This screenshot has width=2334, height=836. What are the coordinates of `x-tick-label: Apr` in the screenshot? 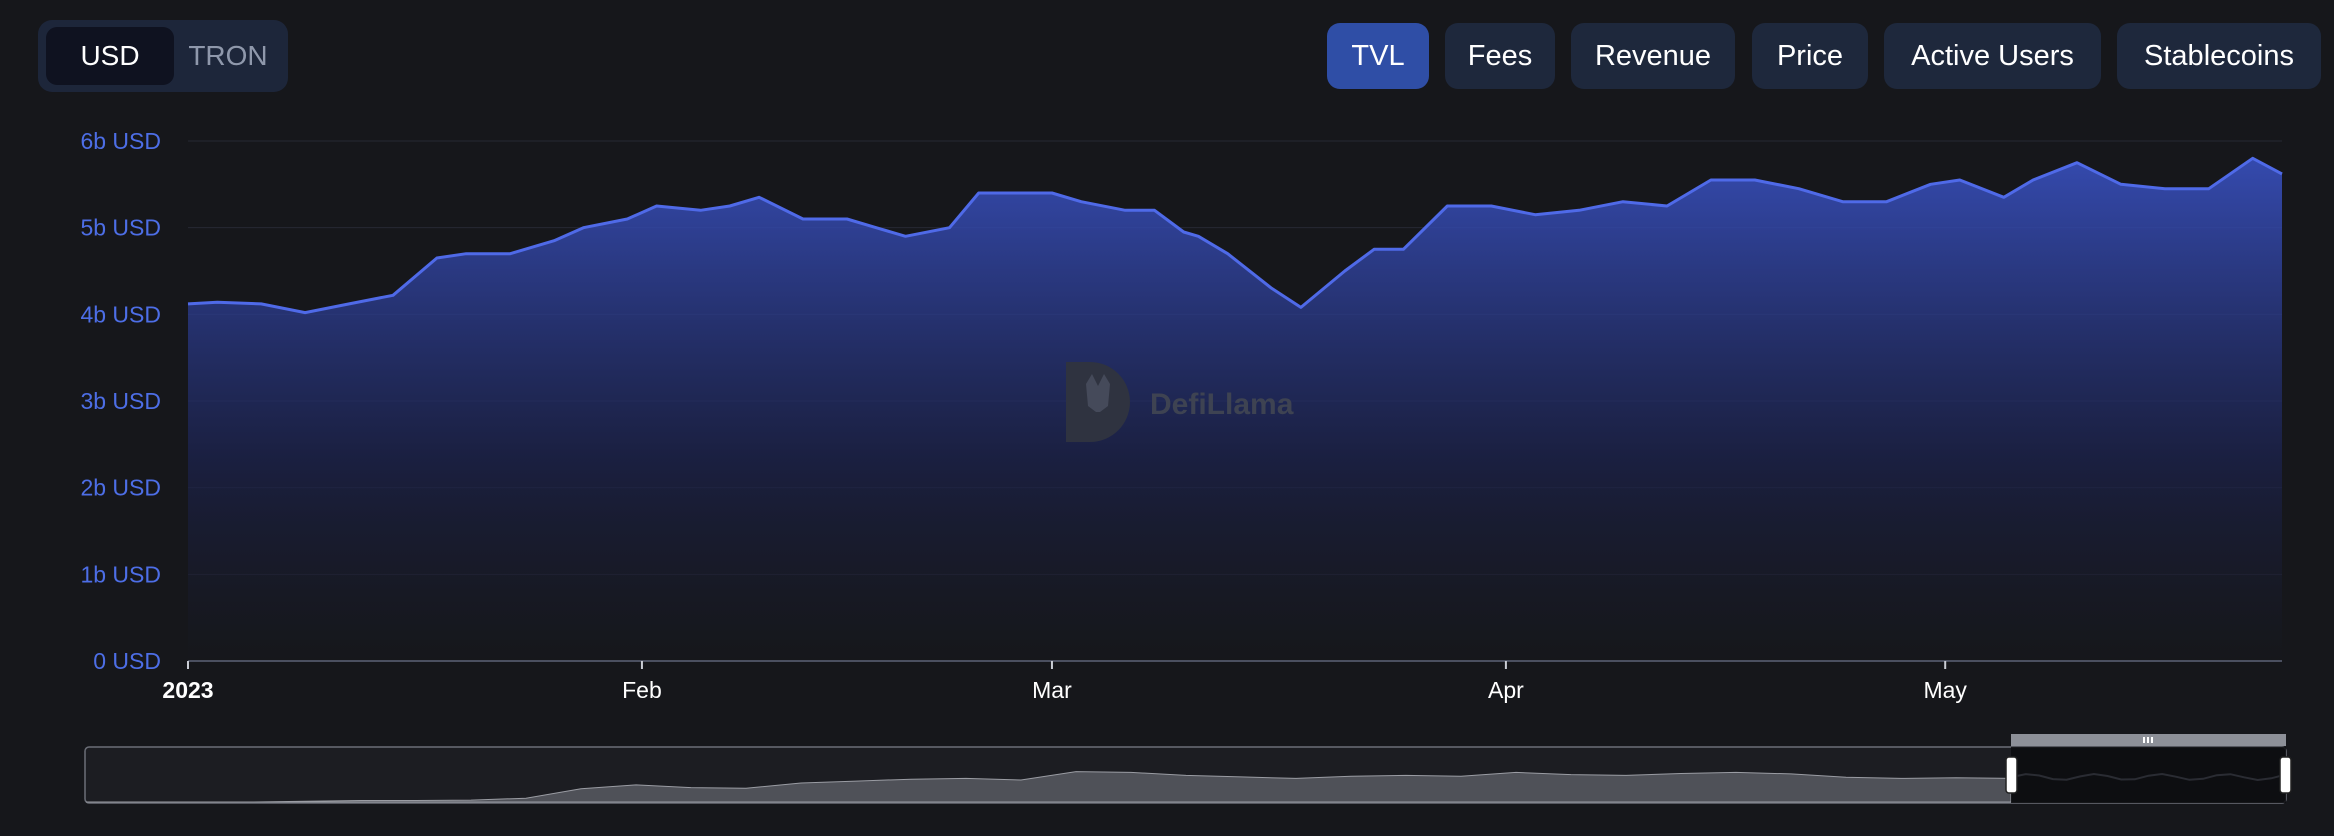 It's located at (1506, 690).